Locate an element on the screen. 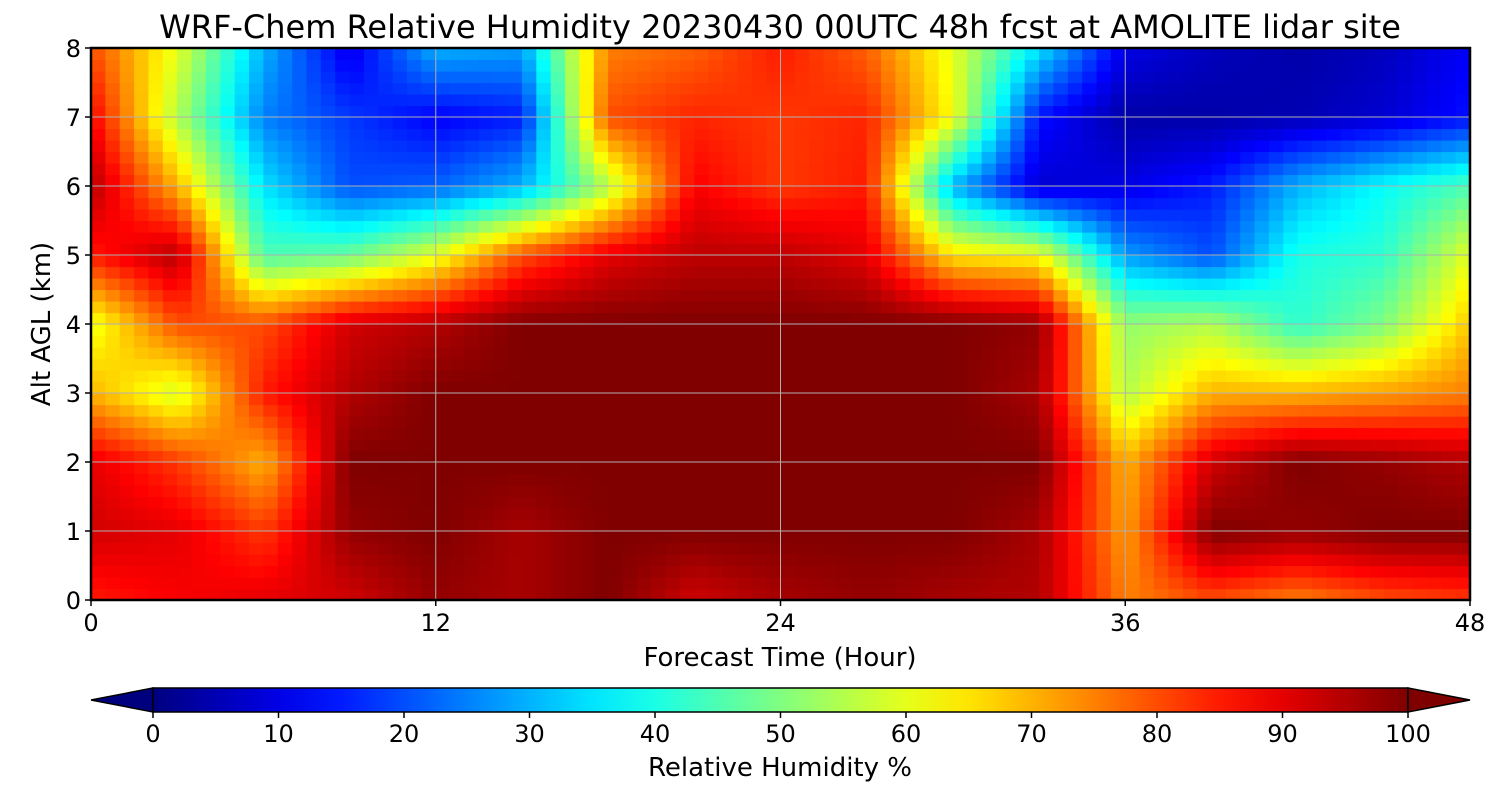 The width and height of the screenshot is (1500, 800). colorbar-label: Relative Humidity % is located at coordinates (780, 768).